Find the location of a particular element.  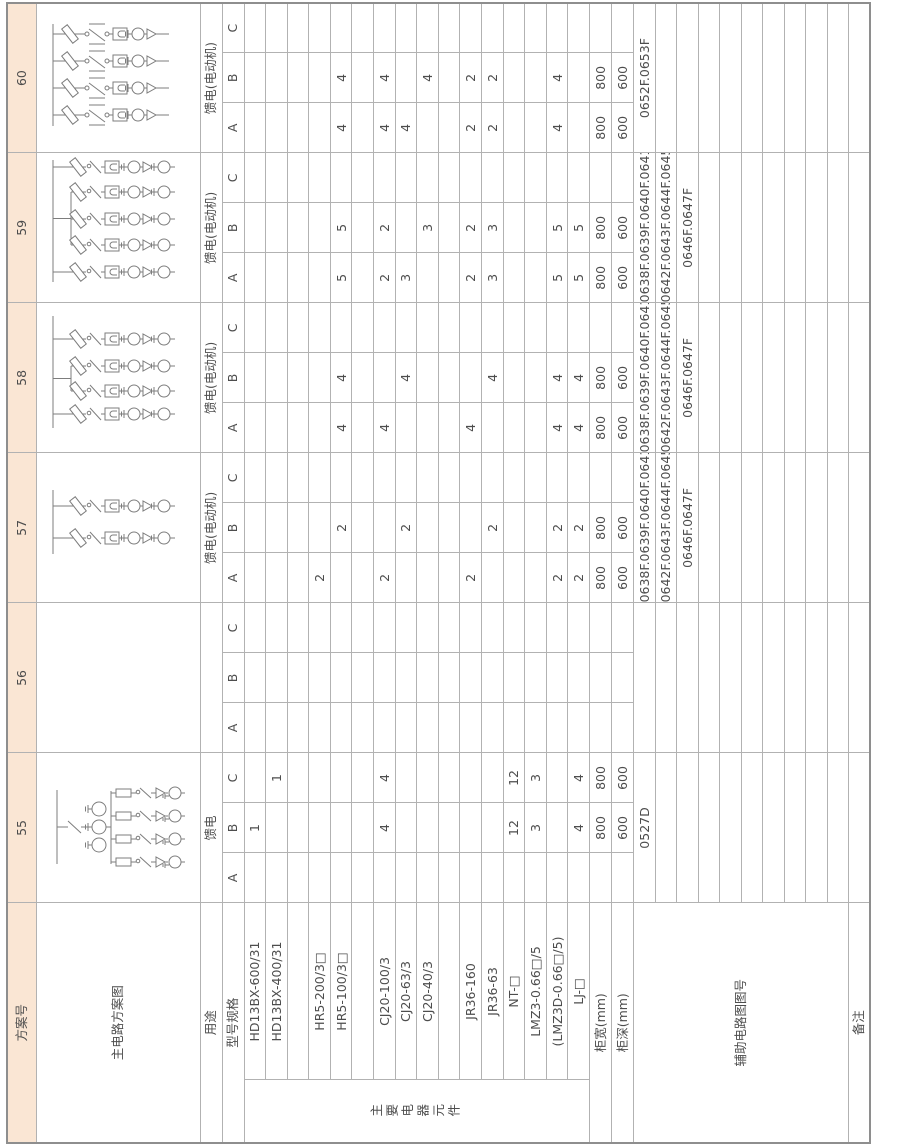

component-qty: 3 is located at coordinates (427, 227).